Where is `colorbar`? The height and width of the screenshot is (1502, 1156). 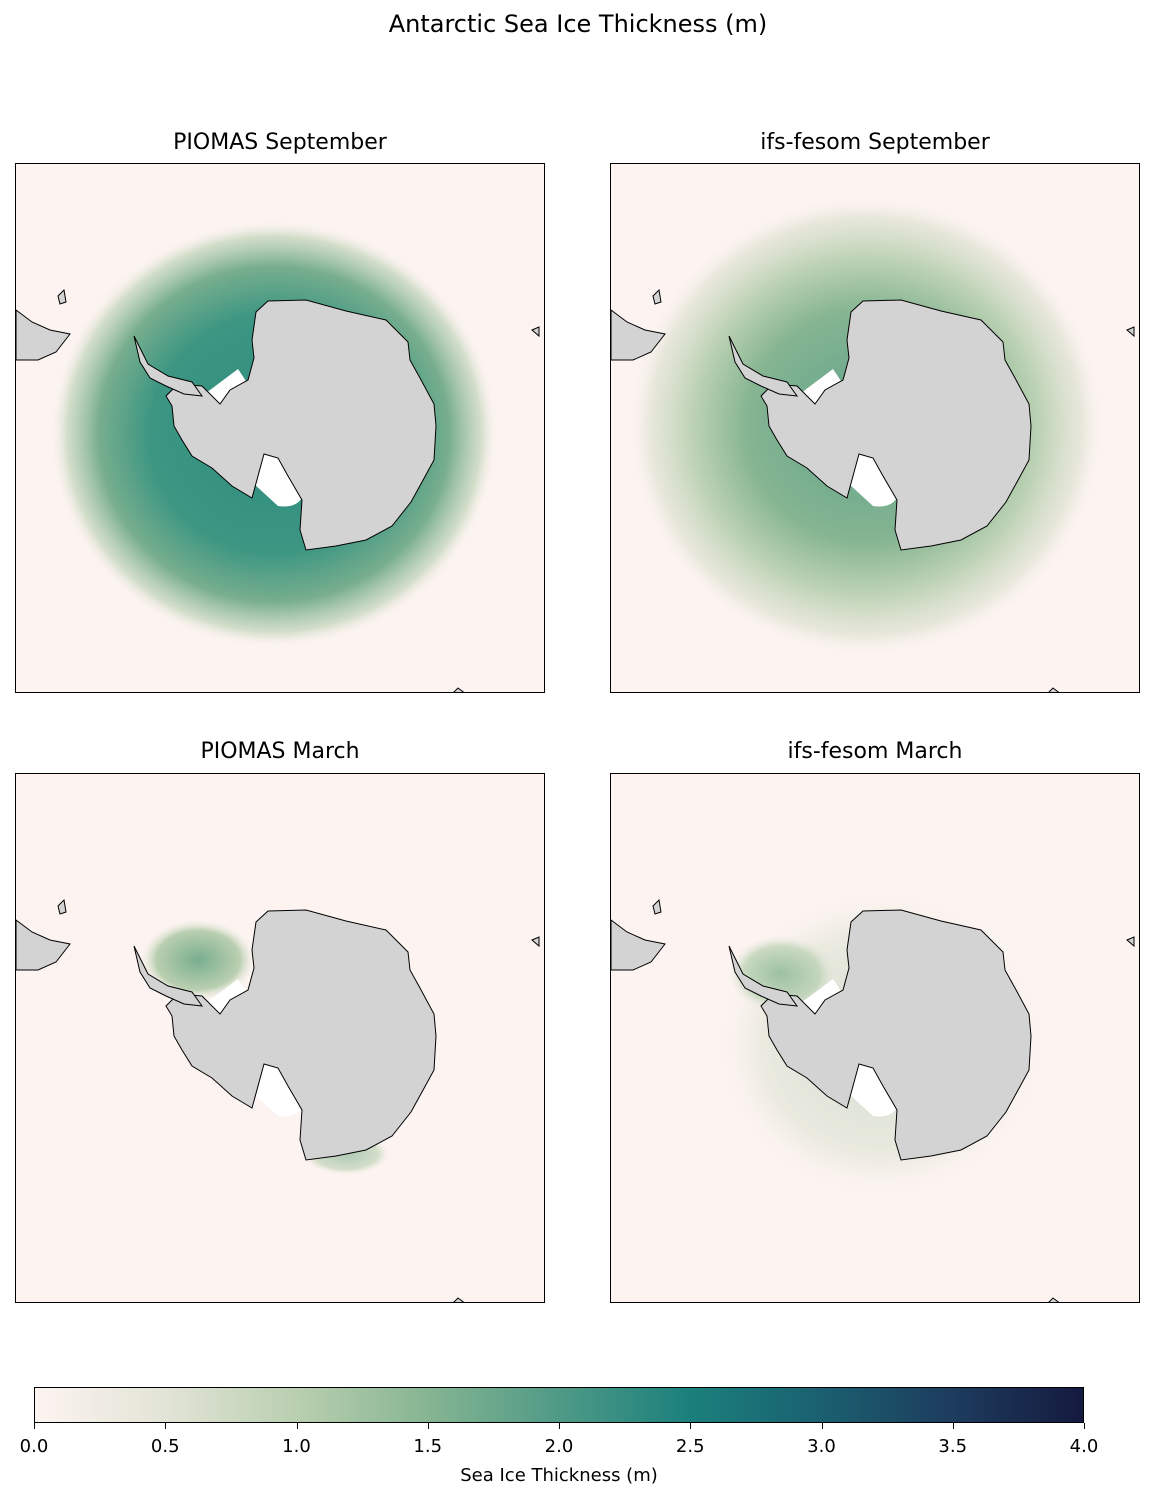
colorbar is located at coordinates (559, 1405).